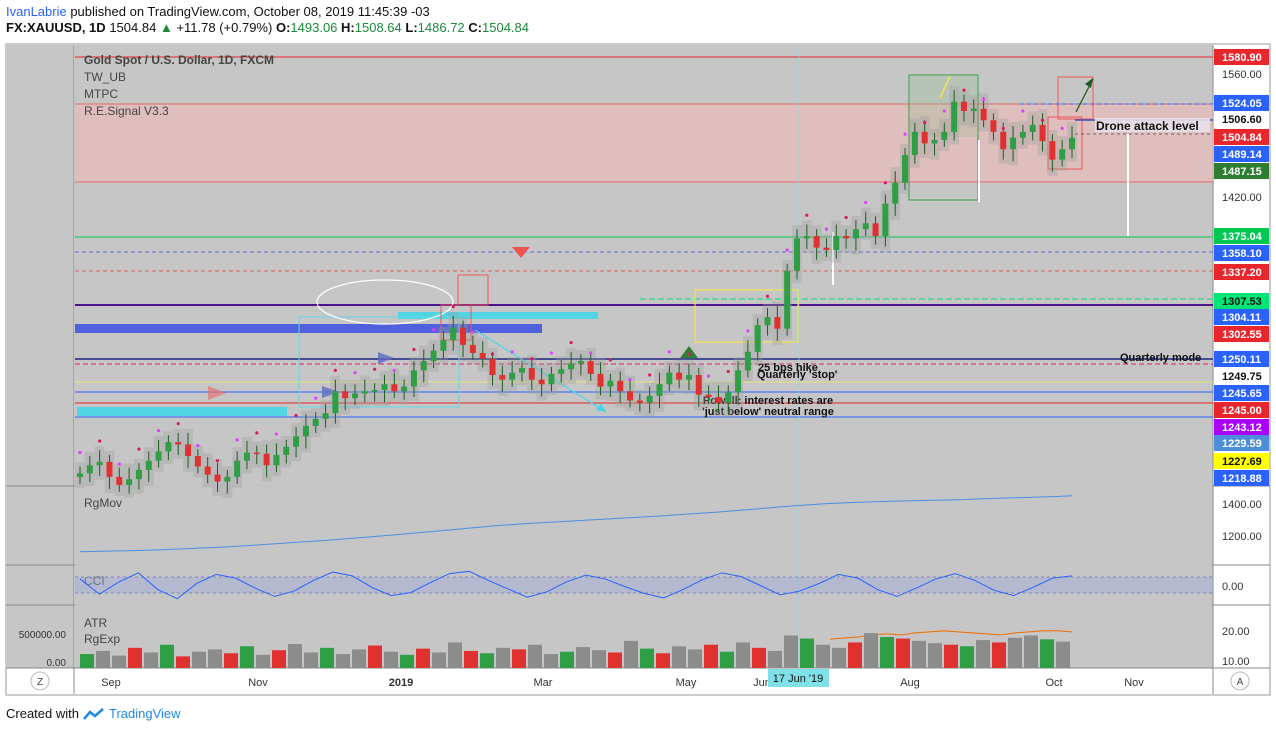 The width and height of the screenshot is (1276, 731). I want to click on time-axis, so click(638, 681).